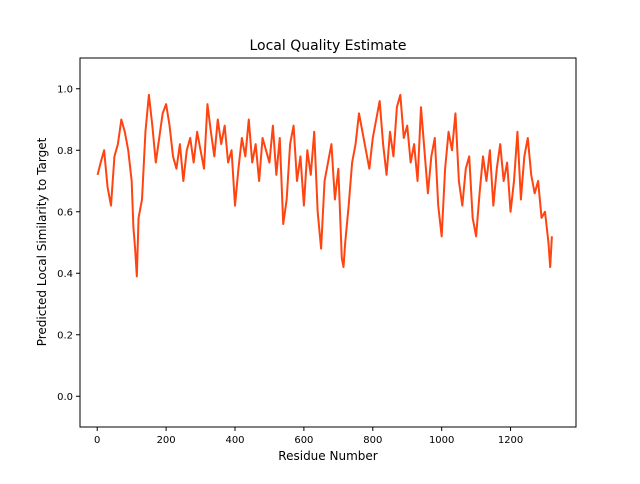  I want to click on x-tick-label: 400, so click(234, 440).